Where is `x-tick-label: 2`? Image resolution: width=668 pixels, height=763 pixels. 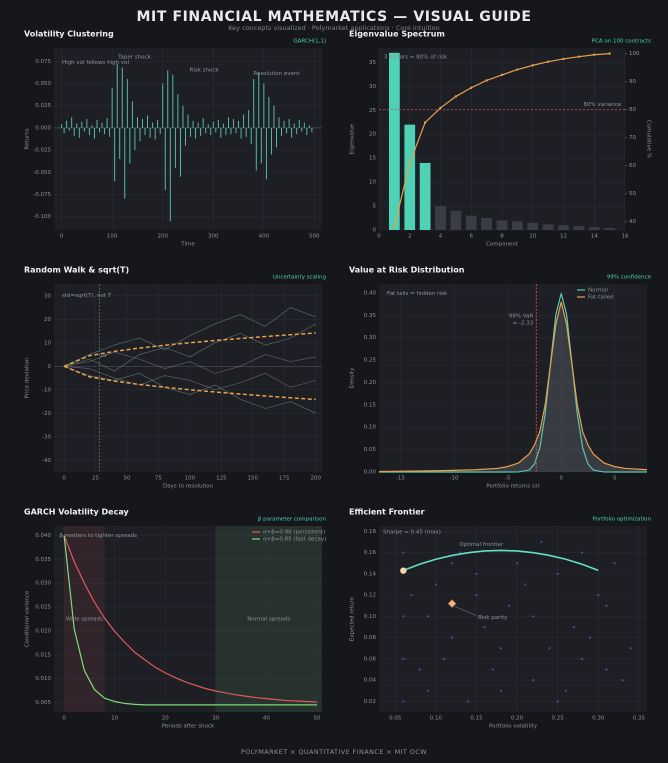 x-tick-label: 2 is located at coordinates (410, 237).